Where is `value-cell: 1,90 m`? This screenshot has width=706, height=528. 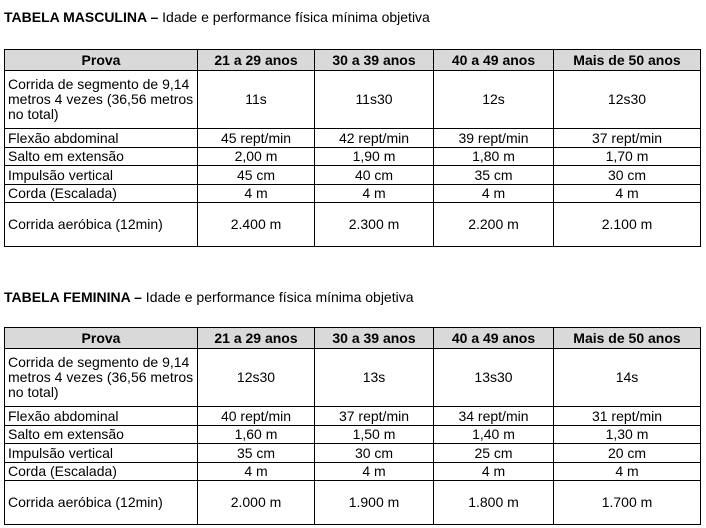 value-cell: 1,90 m is located at coordinates (374, 156).